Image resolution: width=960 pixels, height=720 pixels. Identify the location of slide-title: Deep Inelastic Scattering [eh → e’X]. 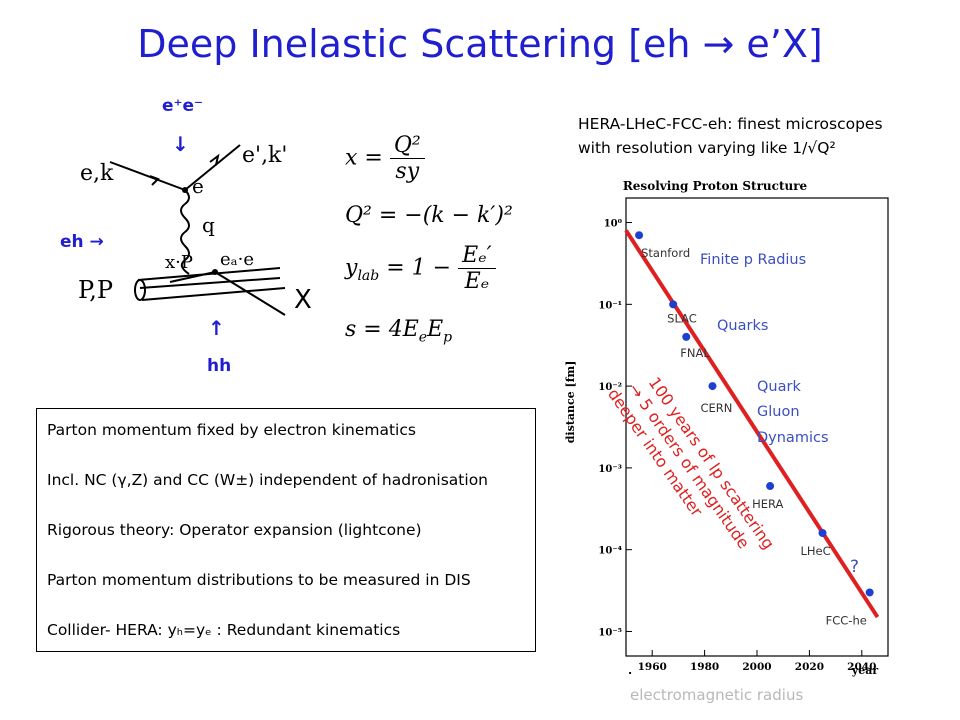
(480, 44).